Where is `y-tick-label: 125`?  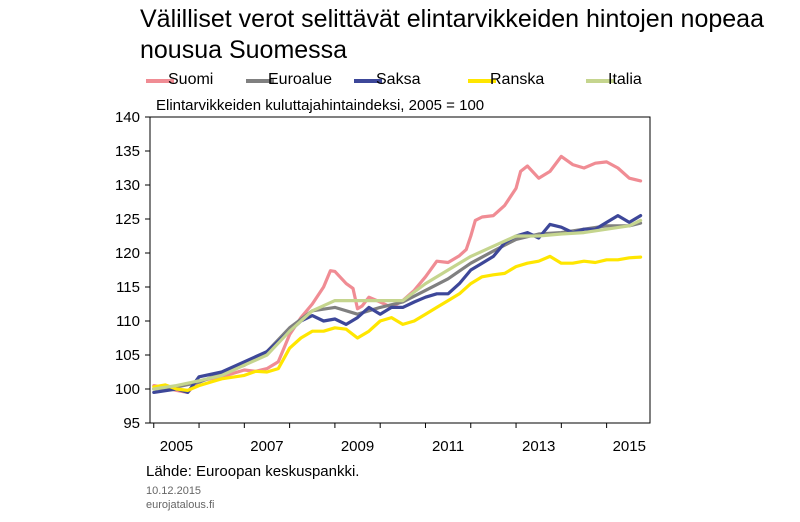
y-tick-label: 125 is located at coordinates (127, 219).